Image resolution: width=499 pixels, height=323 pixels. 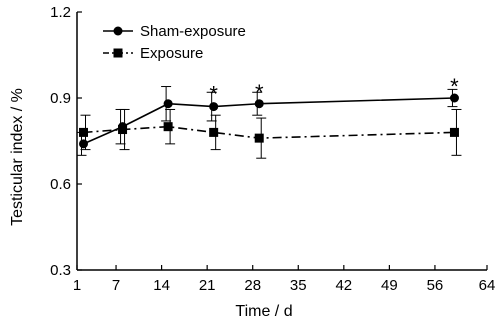 I want to click on y-tick-label: 1.2, so click(x=60, y=12).